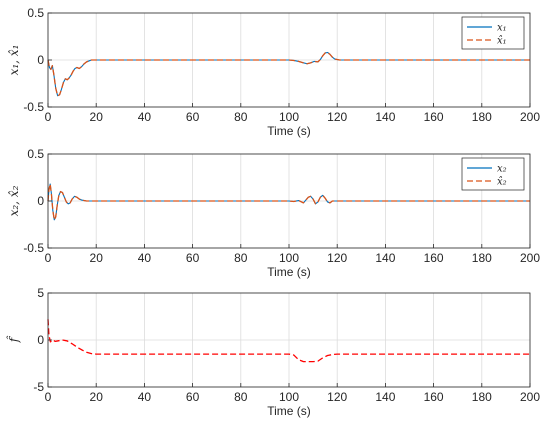 The height and width of the screenshot is (427, 550). I want to click on legend: x₁ x̂₁, so click(493, 33).